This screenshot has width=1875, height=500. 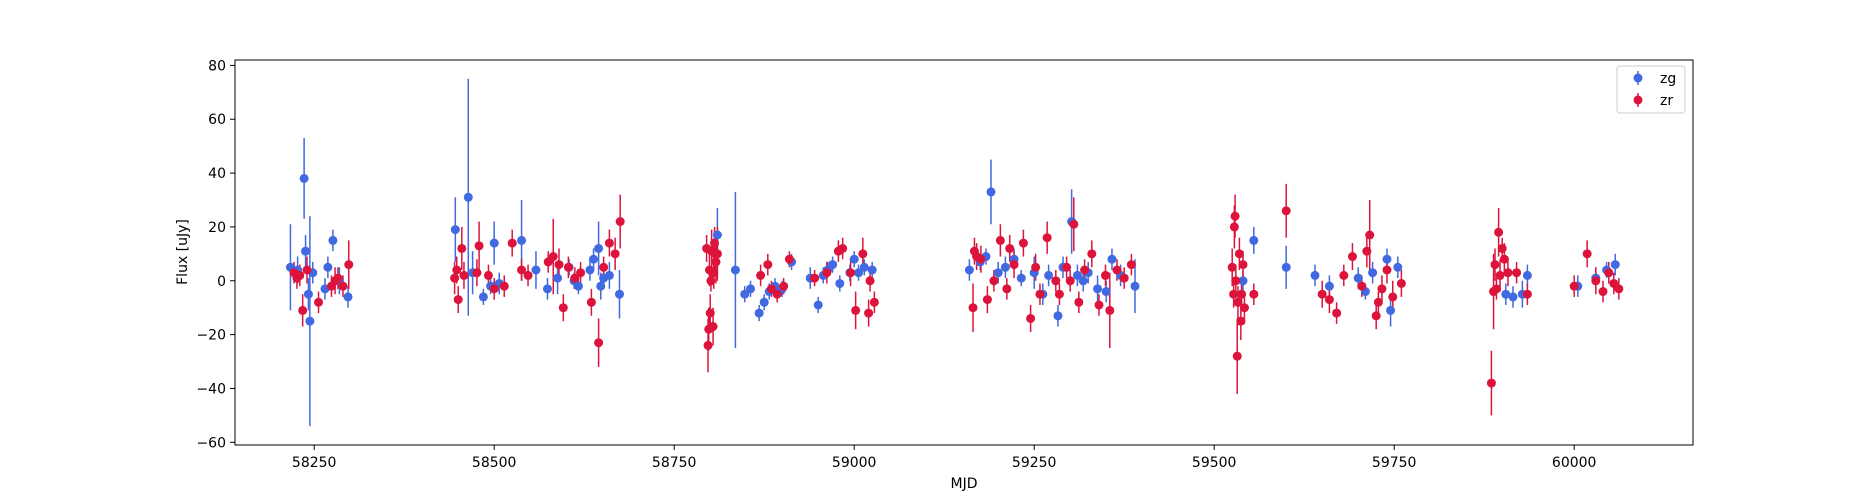 What do you see at coordinates (1638, 100) in the screenshot?
I see `legend-zr-marker` at bounding box center [1638, 100].